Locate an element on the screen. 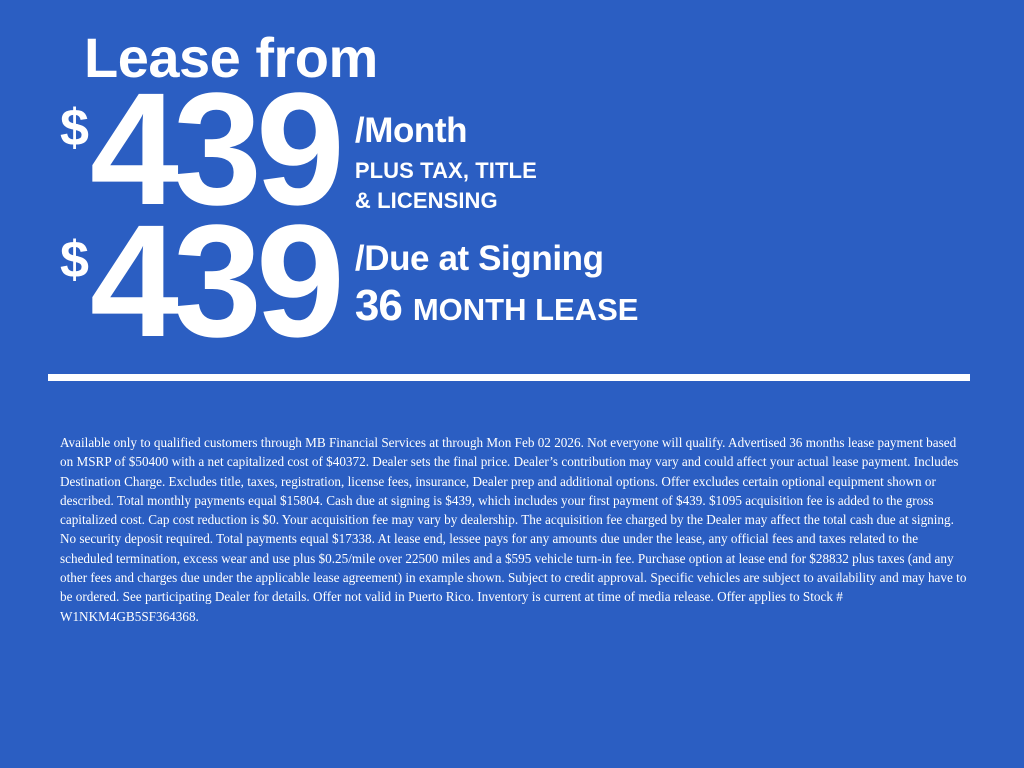  lease-term-row: 36 MONTH LEASE is located at coordinates (496, 305).